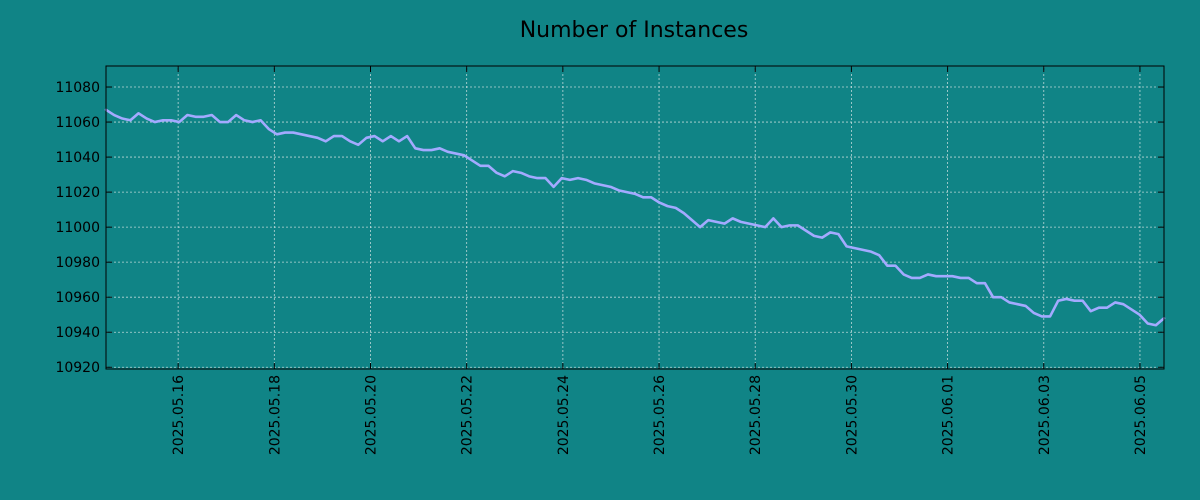  What do you see at coordinates (77, 158) in the screenshot?
I see `y-tick-label: 11040` at bounding box center [77, 158].